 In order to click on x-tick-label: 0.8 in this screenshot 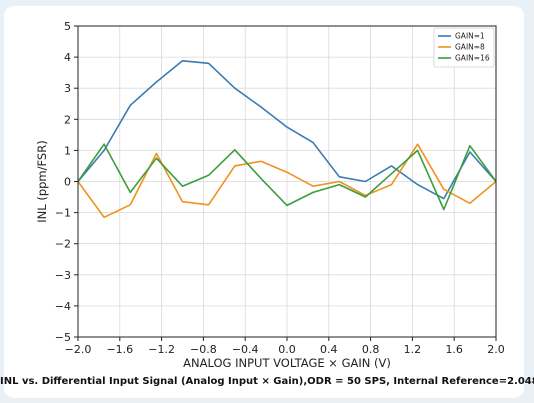, I will do `click(371, 349)`.